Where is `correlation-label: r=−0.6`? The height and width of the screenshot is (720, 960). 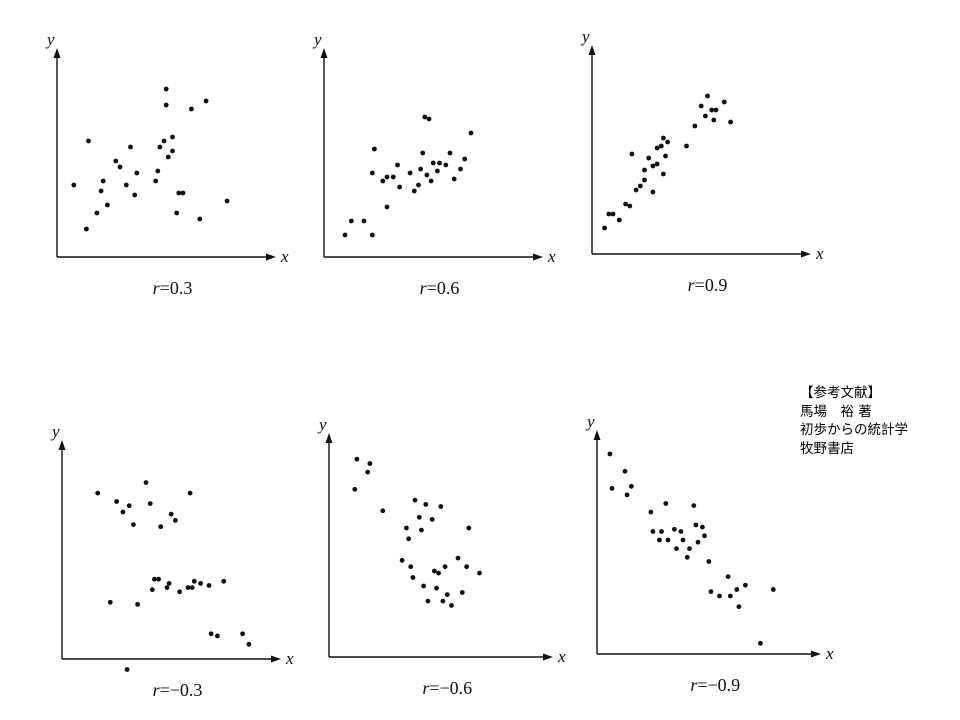 correlation-label: r=−0.6 is located at coordinates (447, 688).